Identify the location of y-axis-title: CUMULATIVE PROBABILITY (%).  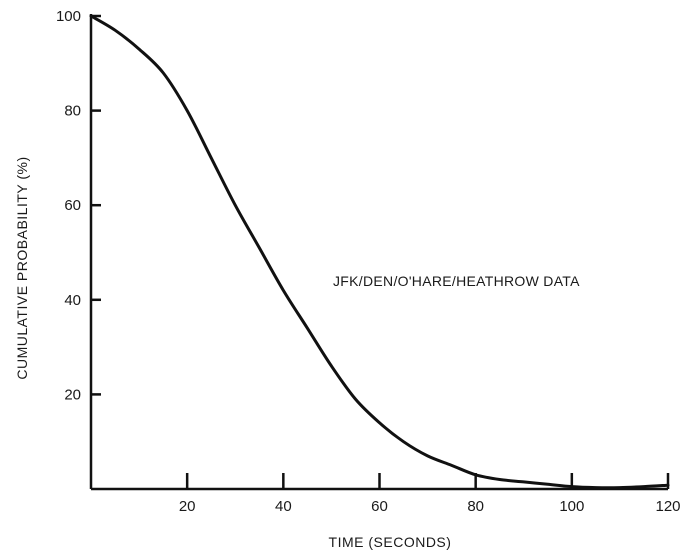
(22, 267).